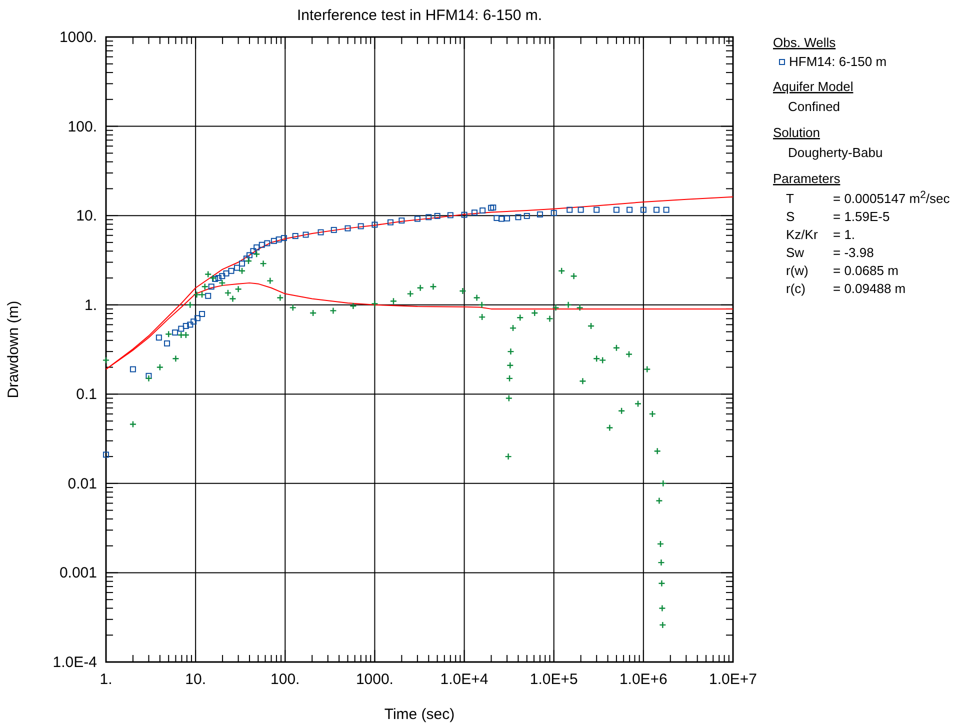  Describe the element at coordinates (838, 61) in the screenshot. I see `legend-label: HFM14: 6-150 m` at that location.